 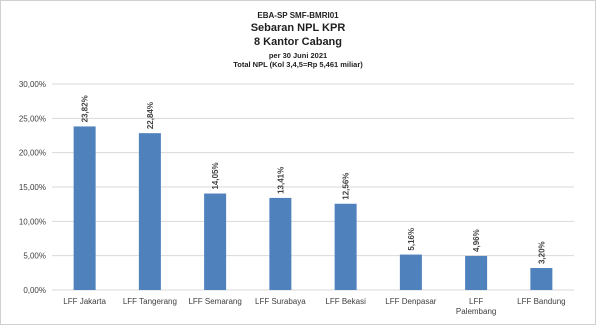 What do you see at coordinates (346, 186) in the screenshot?
I see `data-label: 12,56%` at bounding box center [346, 186].